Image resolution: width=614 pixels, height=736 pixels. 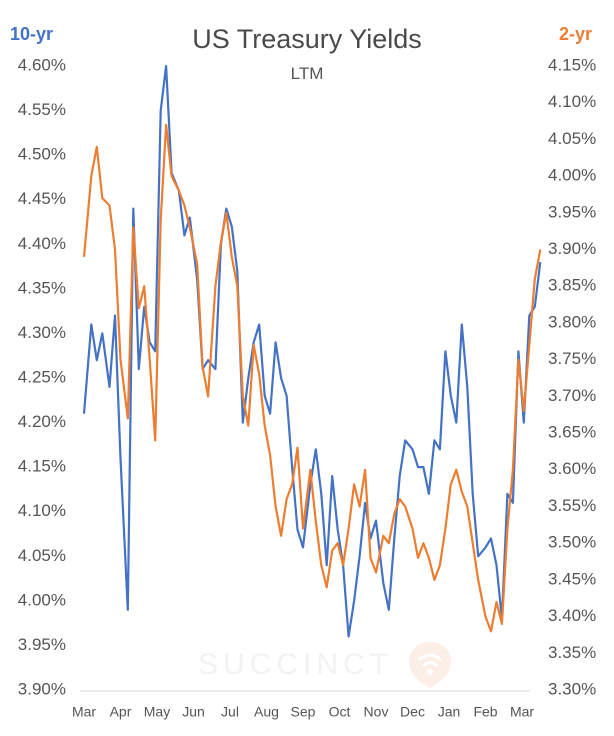 What do you see at coordinates (32, 34) in the screenshot?
I see `left-axis-series-label: 10-yr` at bounding box center [32, 34].